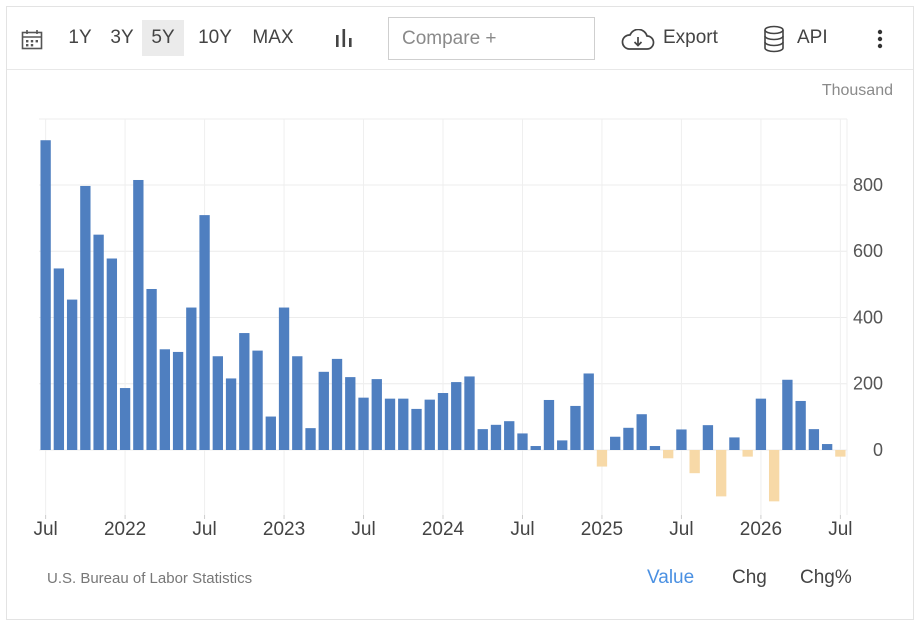 Image resolution: width=922 pixels, height=630 pixels. I want to click on range-10y-button: 10Y, so click(215, 37).